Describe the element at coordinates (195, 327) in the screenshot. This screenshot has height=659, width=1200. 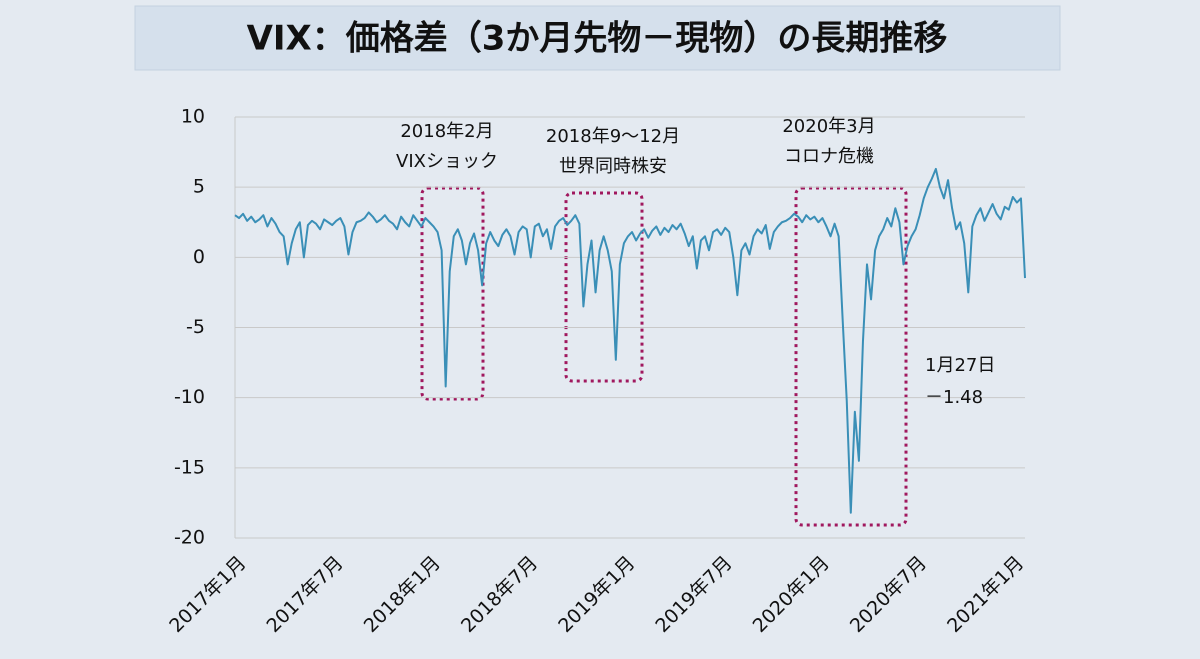
I see `y-tick-label: -5` at that location.